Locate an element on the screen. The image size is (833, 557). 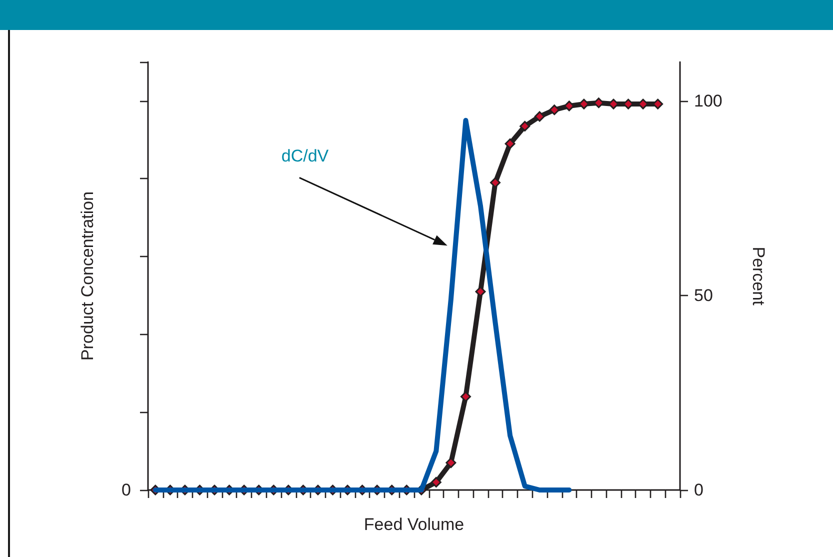
y2-axis-title: Product Concentration is located at coordinates (87, 276).